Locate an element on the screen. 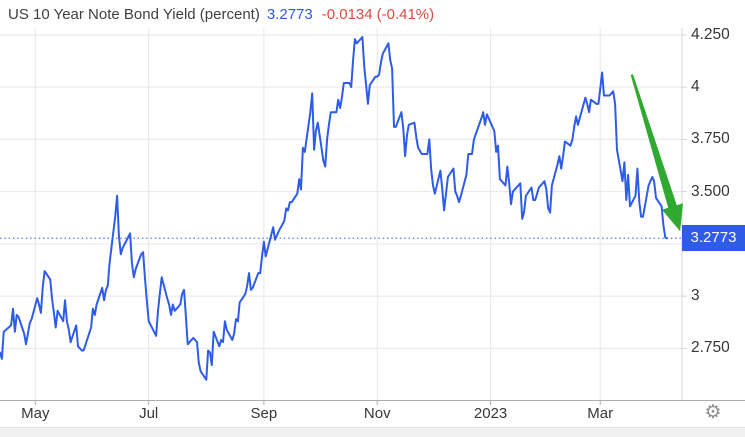 The width and height of the screenshot is (745, 437). downtrend-arrow-annotation is located at coordinates (656, 153).